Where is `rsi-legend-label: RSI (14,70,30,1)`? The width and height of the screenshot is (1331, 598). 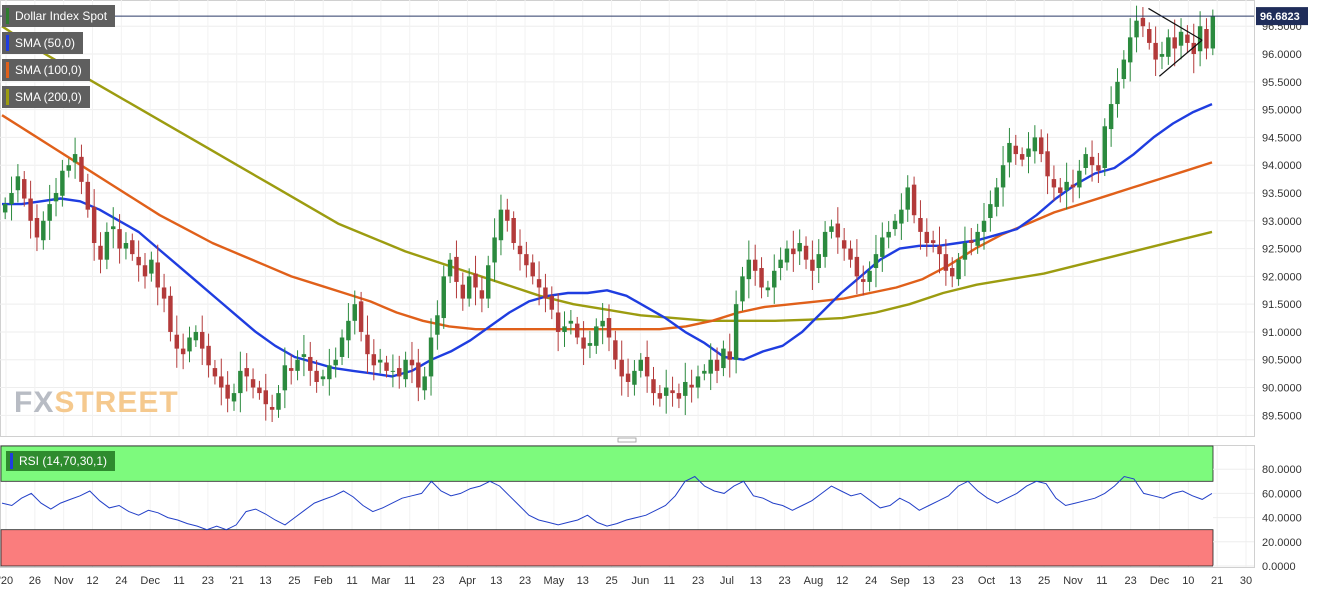
rsi-legend-label: RSI (14,70,30,1) is located at coordinates (63, 461).